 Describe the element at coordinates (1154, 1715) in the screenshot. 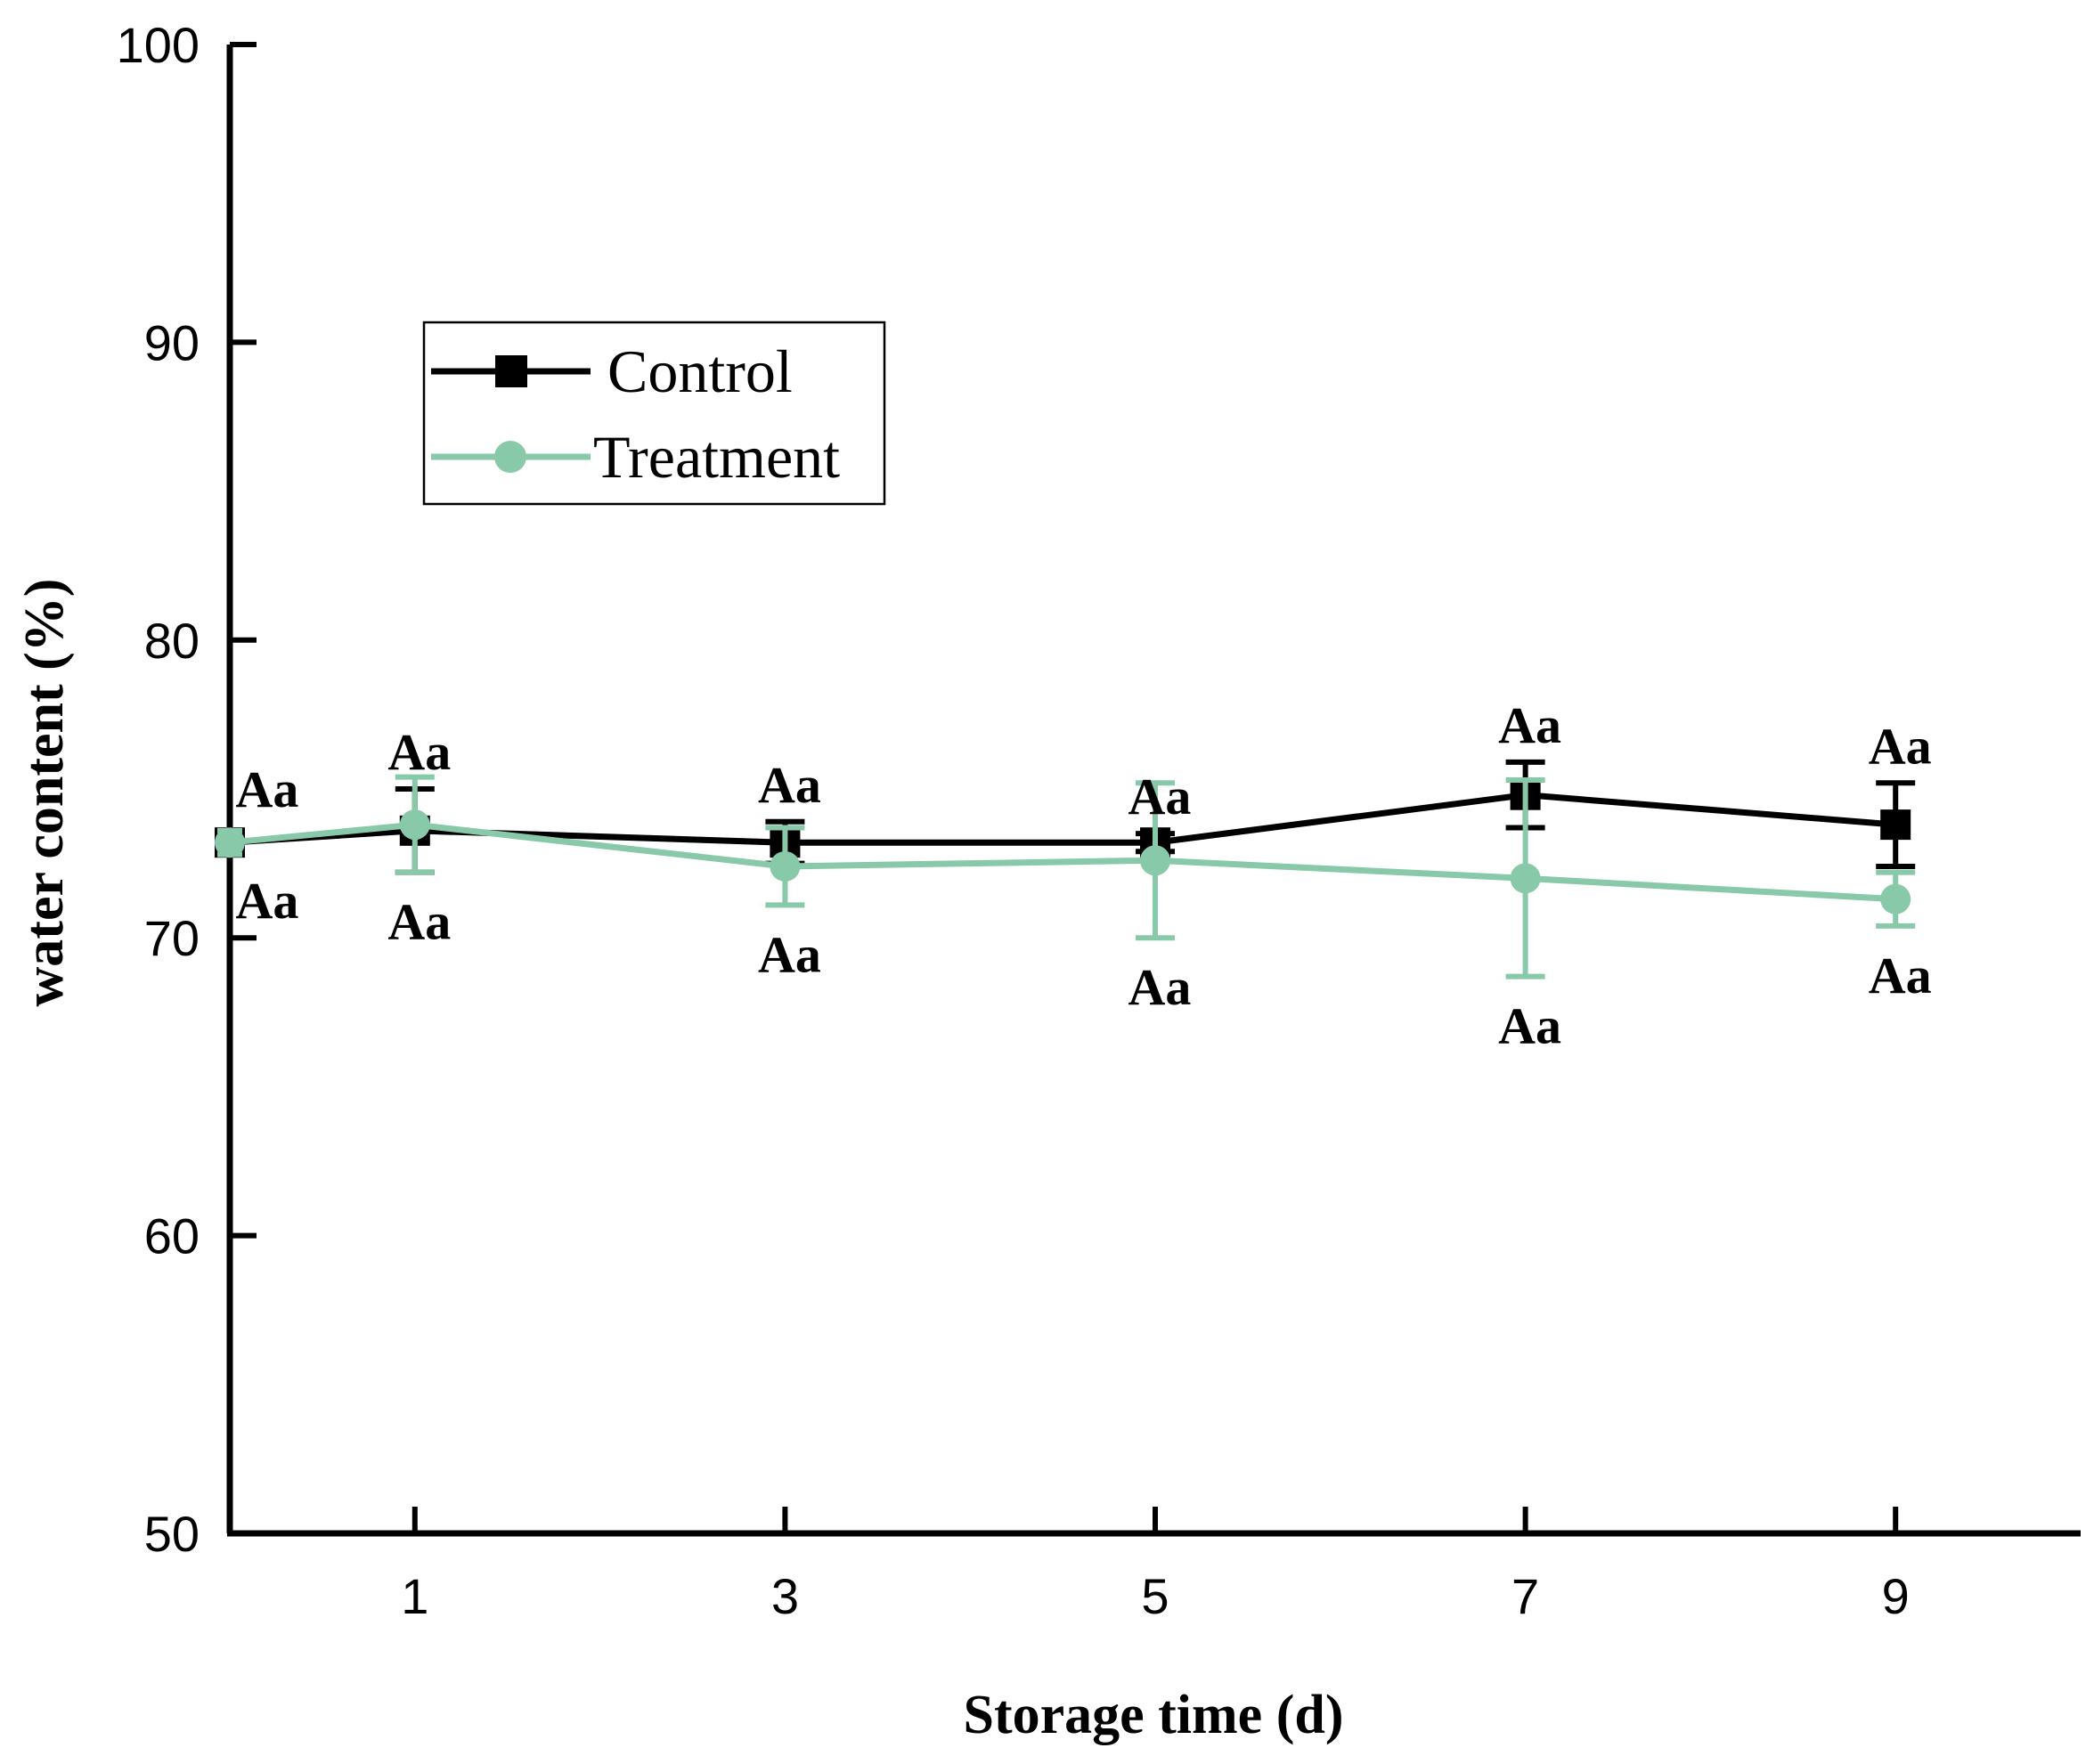

I see `x-axis-title: Storage time (d)` at that location.